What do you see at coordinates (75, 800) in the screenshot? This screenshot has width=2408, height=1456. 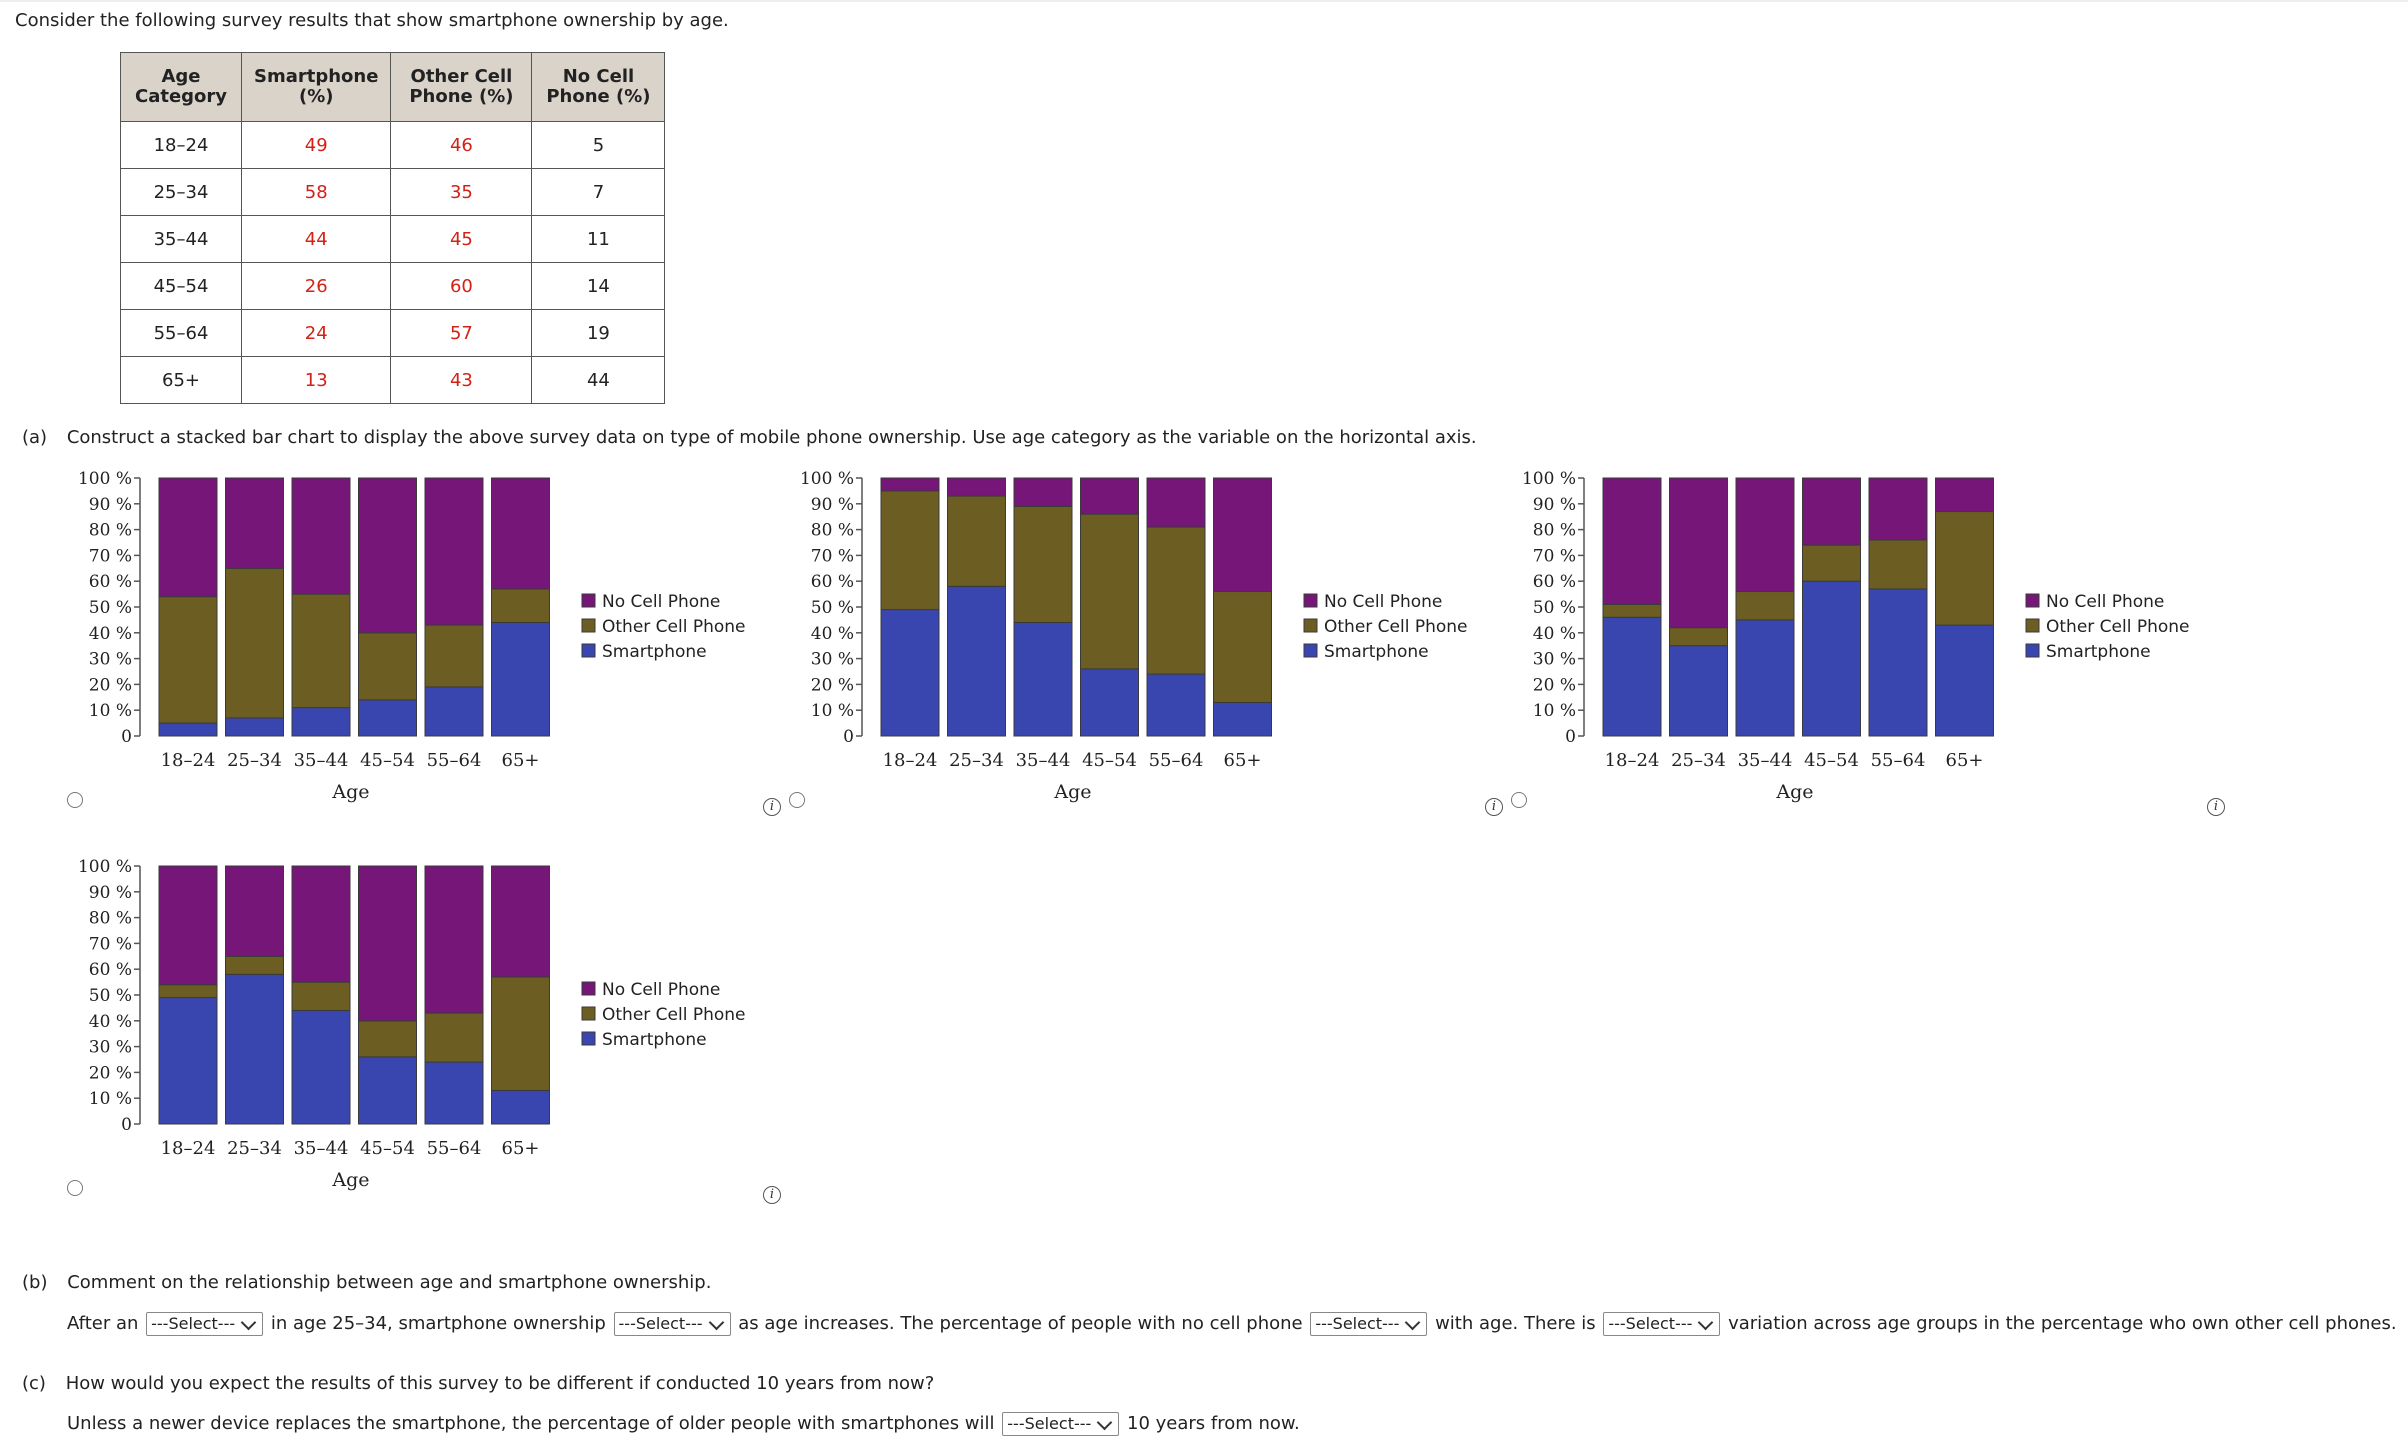 I see `option-1-radio` at bounding box center [75, 800].